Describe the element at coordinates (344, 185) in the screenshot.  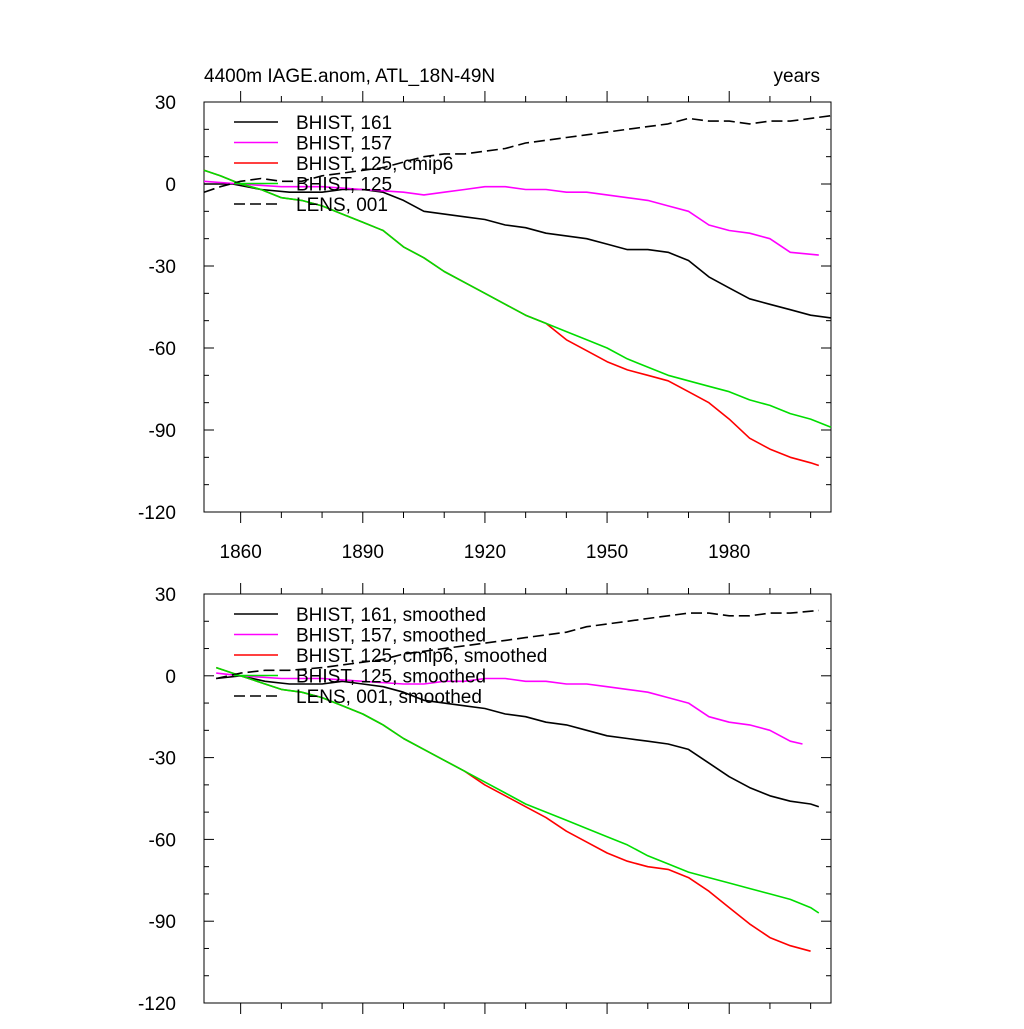
I see `legend-label: BHIST, 125` at that location.